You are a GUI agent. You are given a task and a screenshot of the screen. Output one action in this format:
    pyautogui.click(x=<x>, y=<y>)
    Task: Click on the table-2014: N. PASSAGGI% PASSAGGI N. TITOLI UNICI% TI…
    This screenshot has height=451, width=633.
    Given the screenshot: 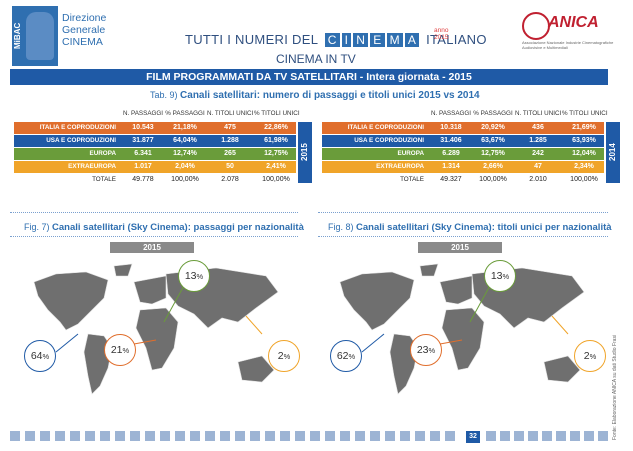 What is the action you would take?
    pyautogui.click(x=471, y=150)
    